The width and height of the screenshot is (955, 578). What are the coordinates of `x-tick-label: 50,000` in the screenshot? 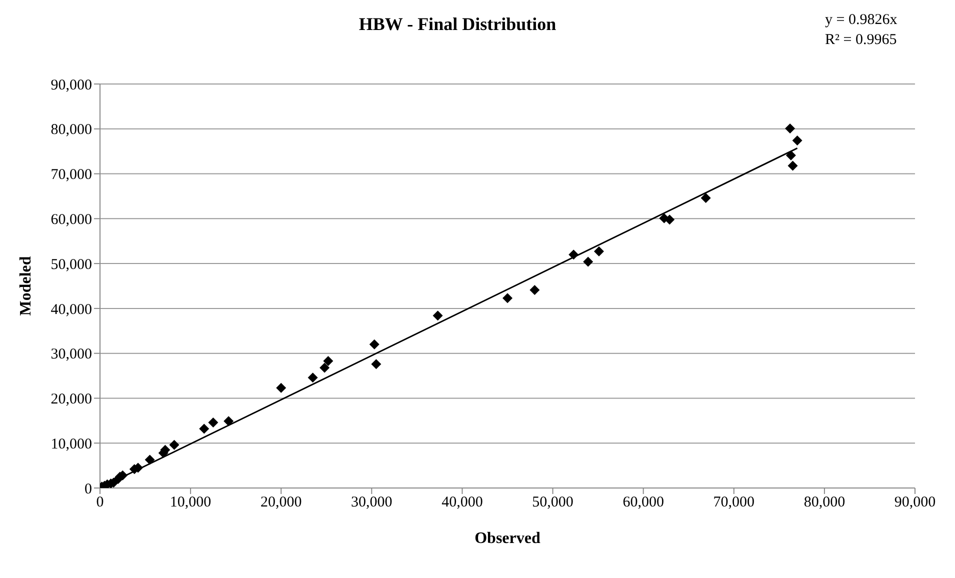 It's located at (553, 502).